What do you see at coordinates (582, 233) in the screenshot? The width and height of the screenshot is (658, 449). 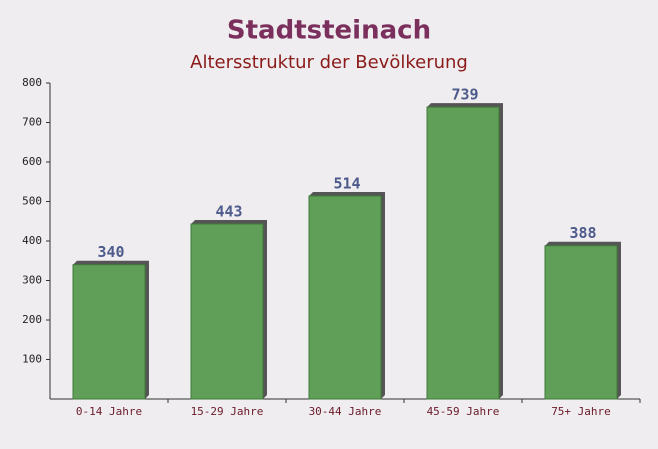 I see `value-label: 388` at bounding box center [582, 233].